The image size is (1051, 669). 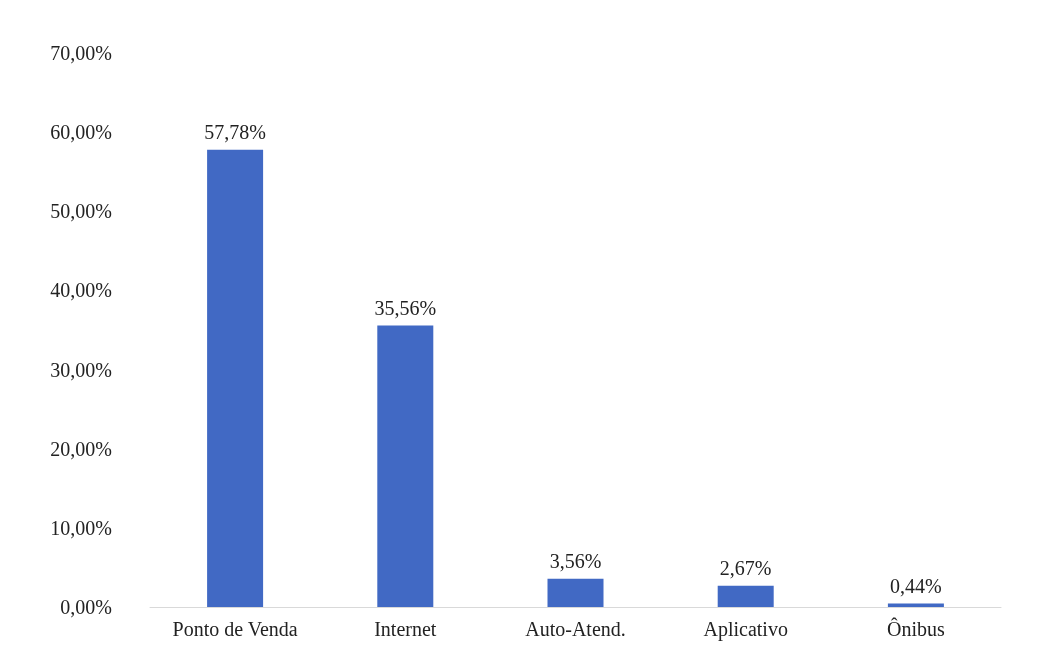 What do you see at coordinates (81, 290) in the screenshot?
I see `y-tick-label: 40,00%` at bounding box center [81, 290].